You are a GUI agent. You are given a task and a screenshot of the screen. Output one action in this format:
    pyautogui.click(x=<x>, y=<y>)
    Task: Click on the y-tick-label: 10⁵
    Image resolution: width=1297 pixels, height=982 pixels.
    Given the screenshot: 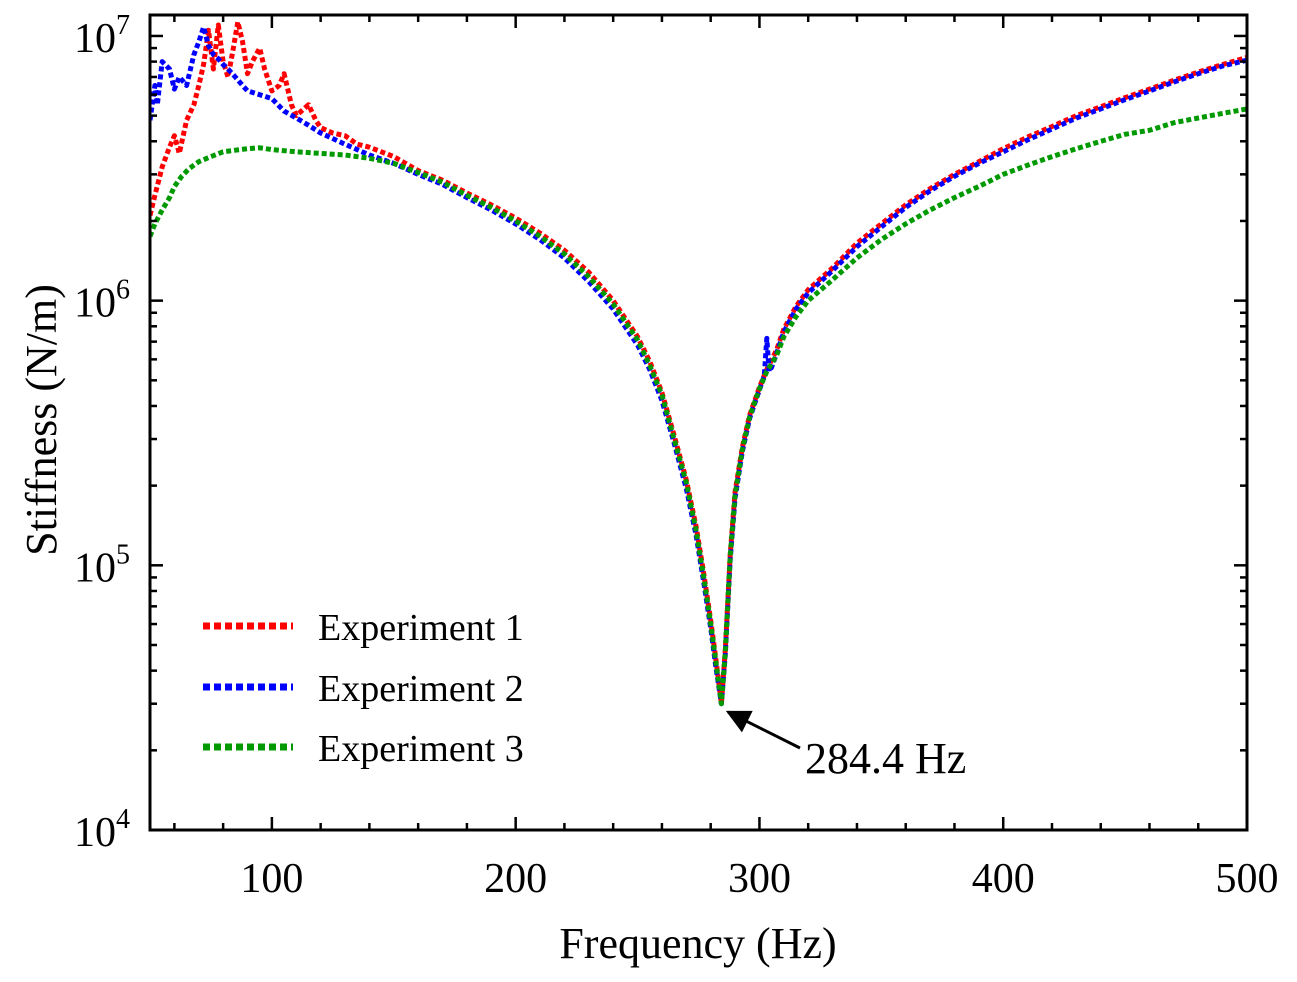 What is the action you would take?
    pyautogui.click(x=102, y=565)
    